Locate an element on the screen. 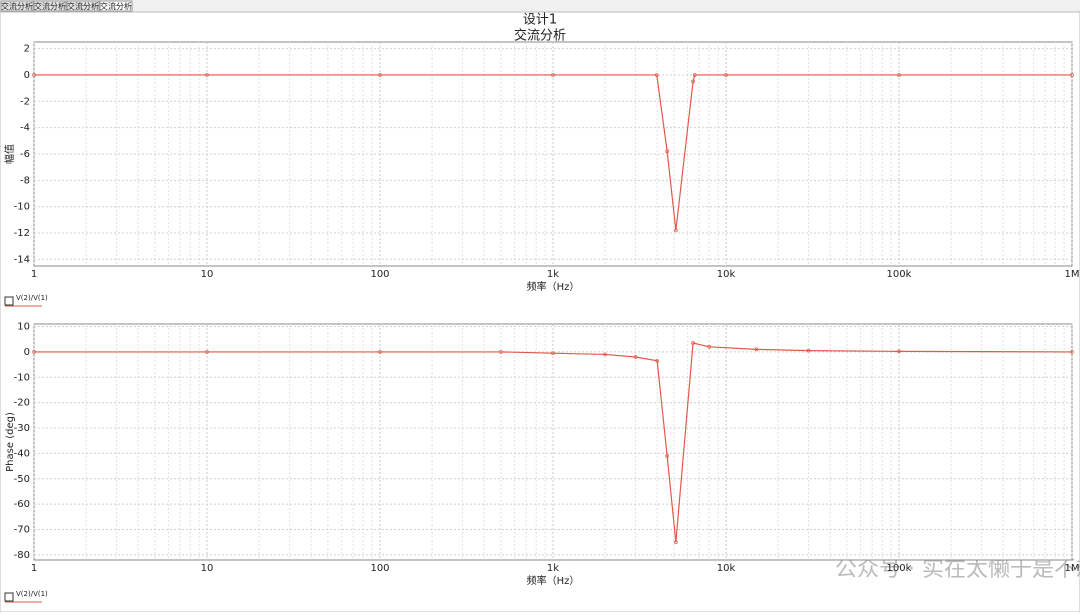 This screenshot has height=616, width=1080. y-axis-title: 幅值 is located at coordinates (9, 154).